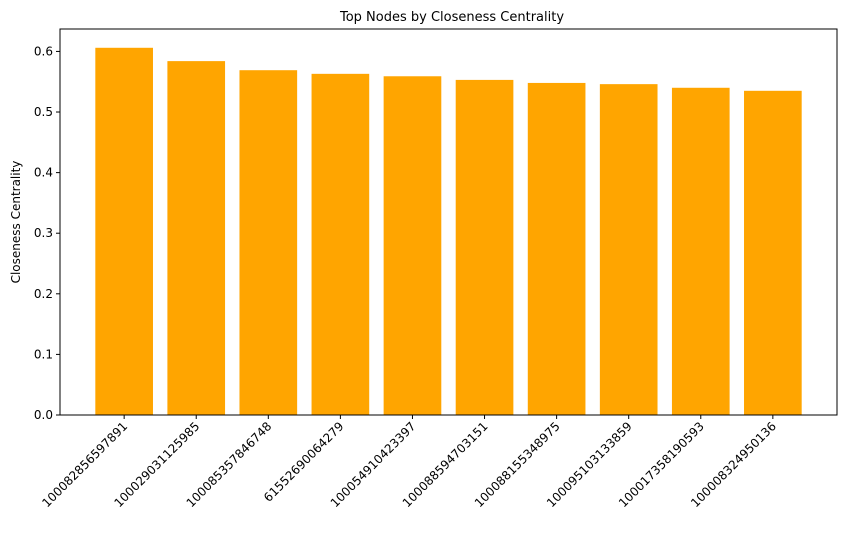 The height and width of the screenshot is (539, 846). Describe the element at coordinates (16, 222) in the screenshot. I see `y-axis-label: Closeness Centrality` at that location.